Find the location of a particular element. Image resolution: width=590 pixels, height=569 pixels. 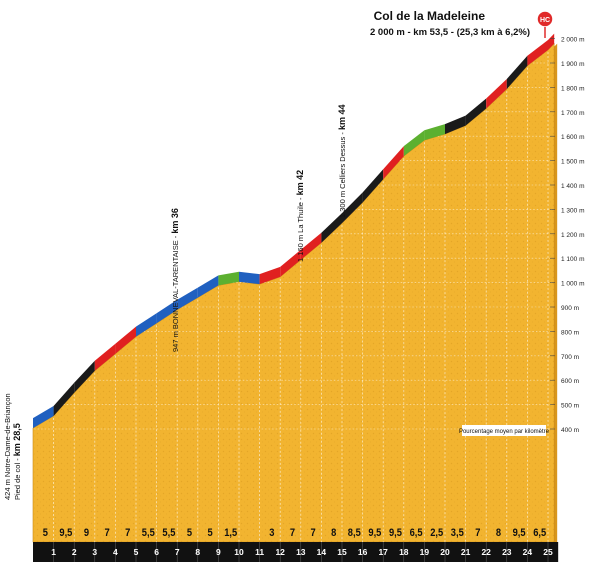

km-tick-label: 20 is located at coordinates (445, 552).